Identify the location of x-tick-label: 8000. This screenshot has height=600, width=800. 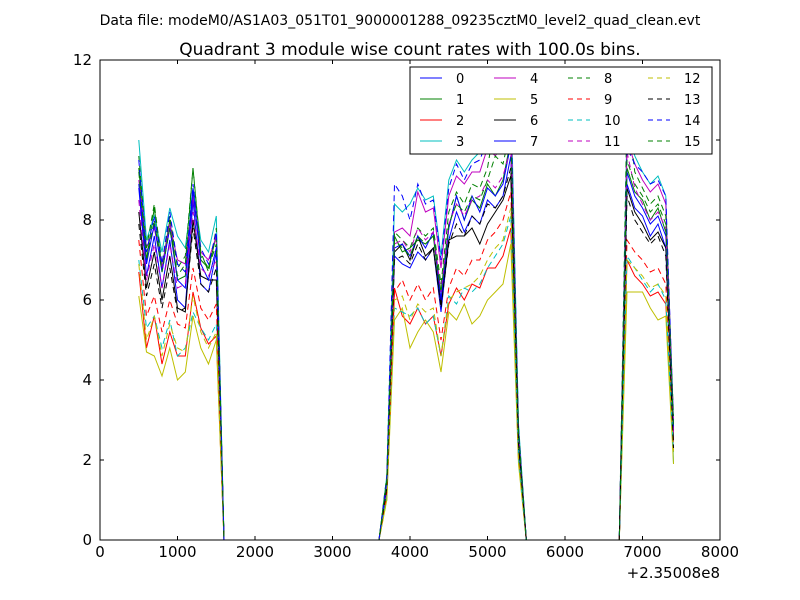
(720, 552).